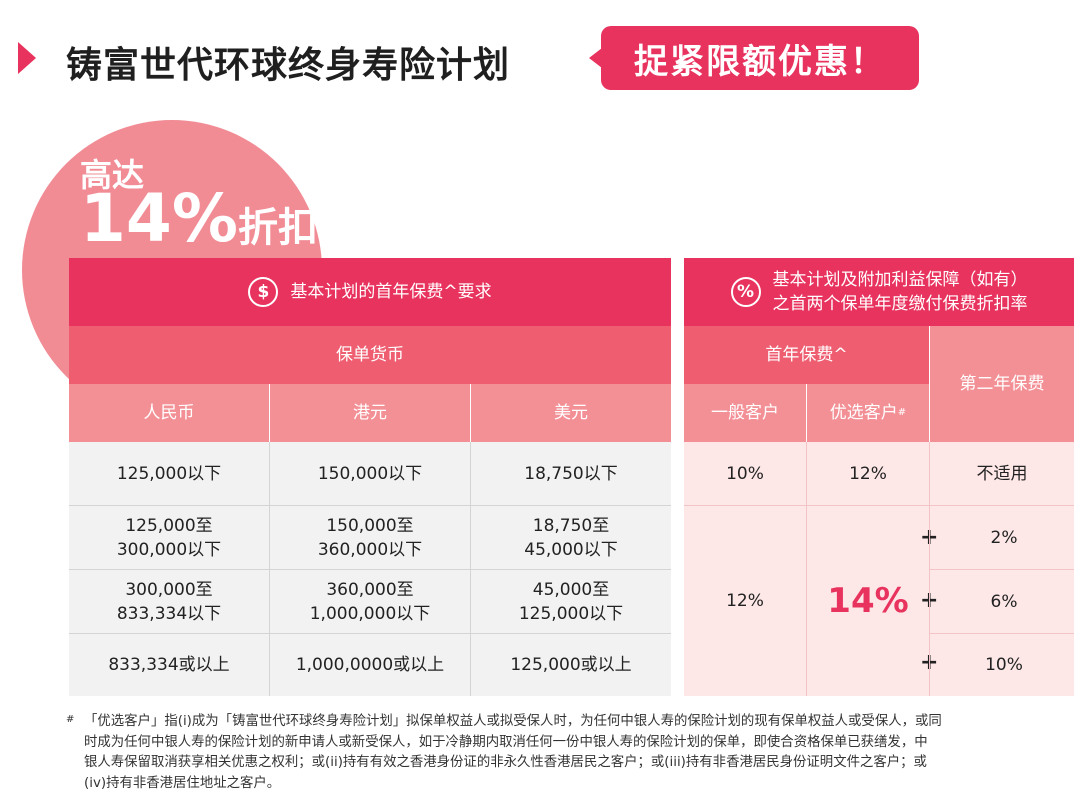  Describe the element at coordinates (900, 304) in the screenshot. I see `title-line: 之首两个保单年度缴付保费折扣率` at that location.